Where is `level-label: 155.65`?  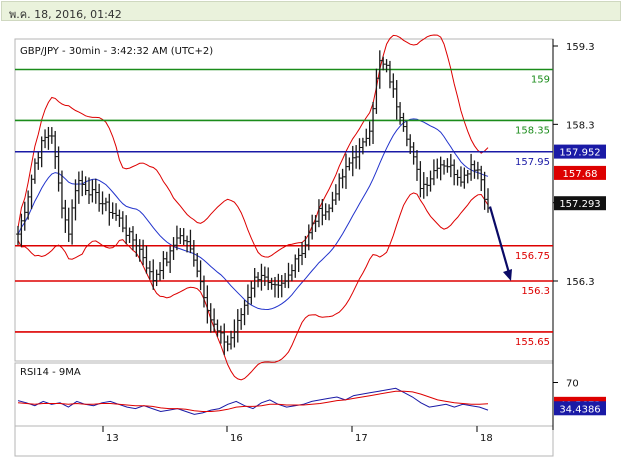 level-label: 155.65 is located at coordinates (532, 342).